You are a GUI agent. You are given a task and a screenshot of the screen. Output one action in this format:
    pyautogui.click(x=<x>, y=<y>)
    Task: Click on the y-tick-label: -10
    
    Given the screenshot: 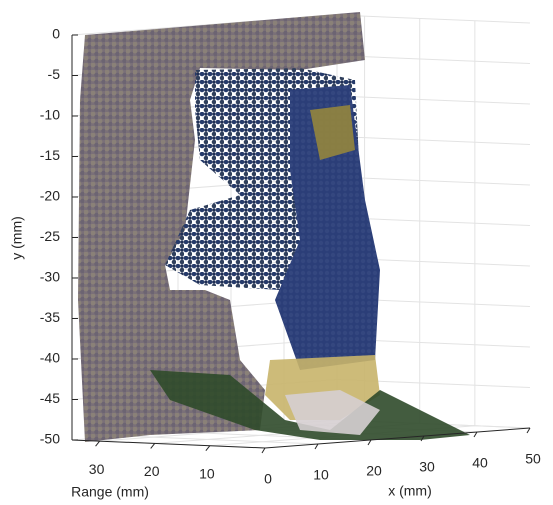 What is the action you would take?
    pyautogui.click(x=50, y=115)
    